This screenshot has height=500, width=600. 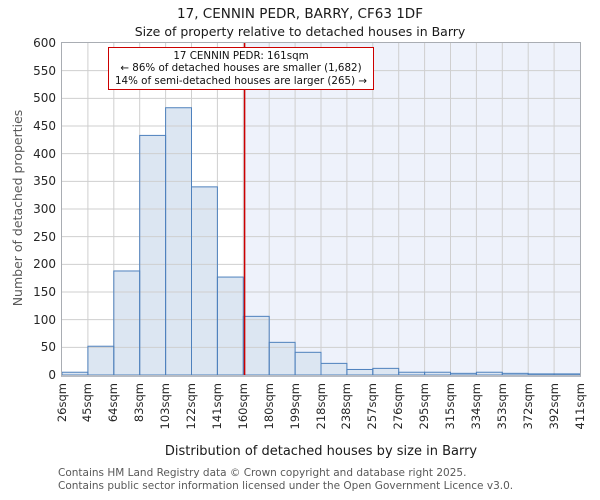 What do you see at coordinates (61, 403) in the screenshot?
I see `x-tick-label: 26sqm` at bounding box center [61, 403].